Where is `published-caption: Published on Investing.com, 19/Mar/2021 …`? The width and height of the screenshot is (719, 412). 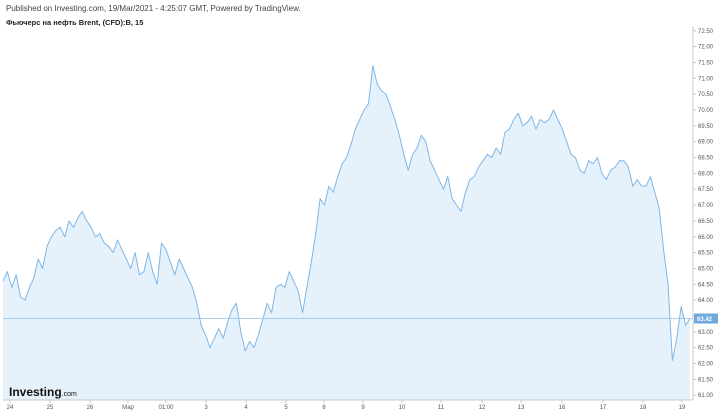 published-caption: Published on Investing.com, 19/Mar/2021 … is located at coordinates (153, 8).